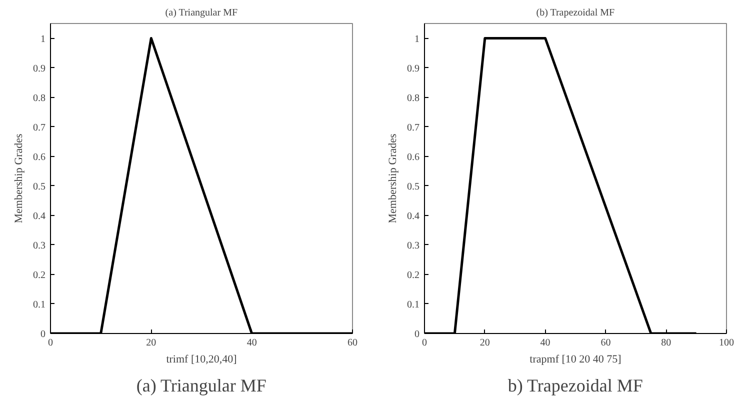 The width and height of the screenshot is (748, 406). What do you see at coordinates (666, 343) in the screenshot?
I see `x-tick-label: 80` at bounding box center [666, 343].